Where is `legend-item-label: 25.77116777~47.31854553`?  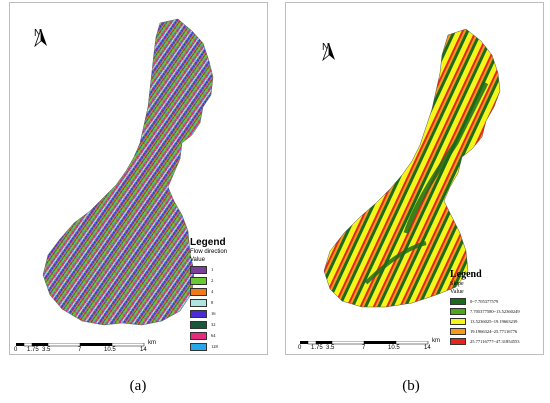
legend-item-label: 25.77116777~47.31854553 is located at coordinates (495, 341).